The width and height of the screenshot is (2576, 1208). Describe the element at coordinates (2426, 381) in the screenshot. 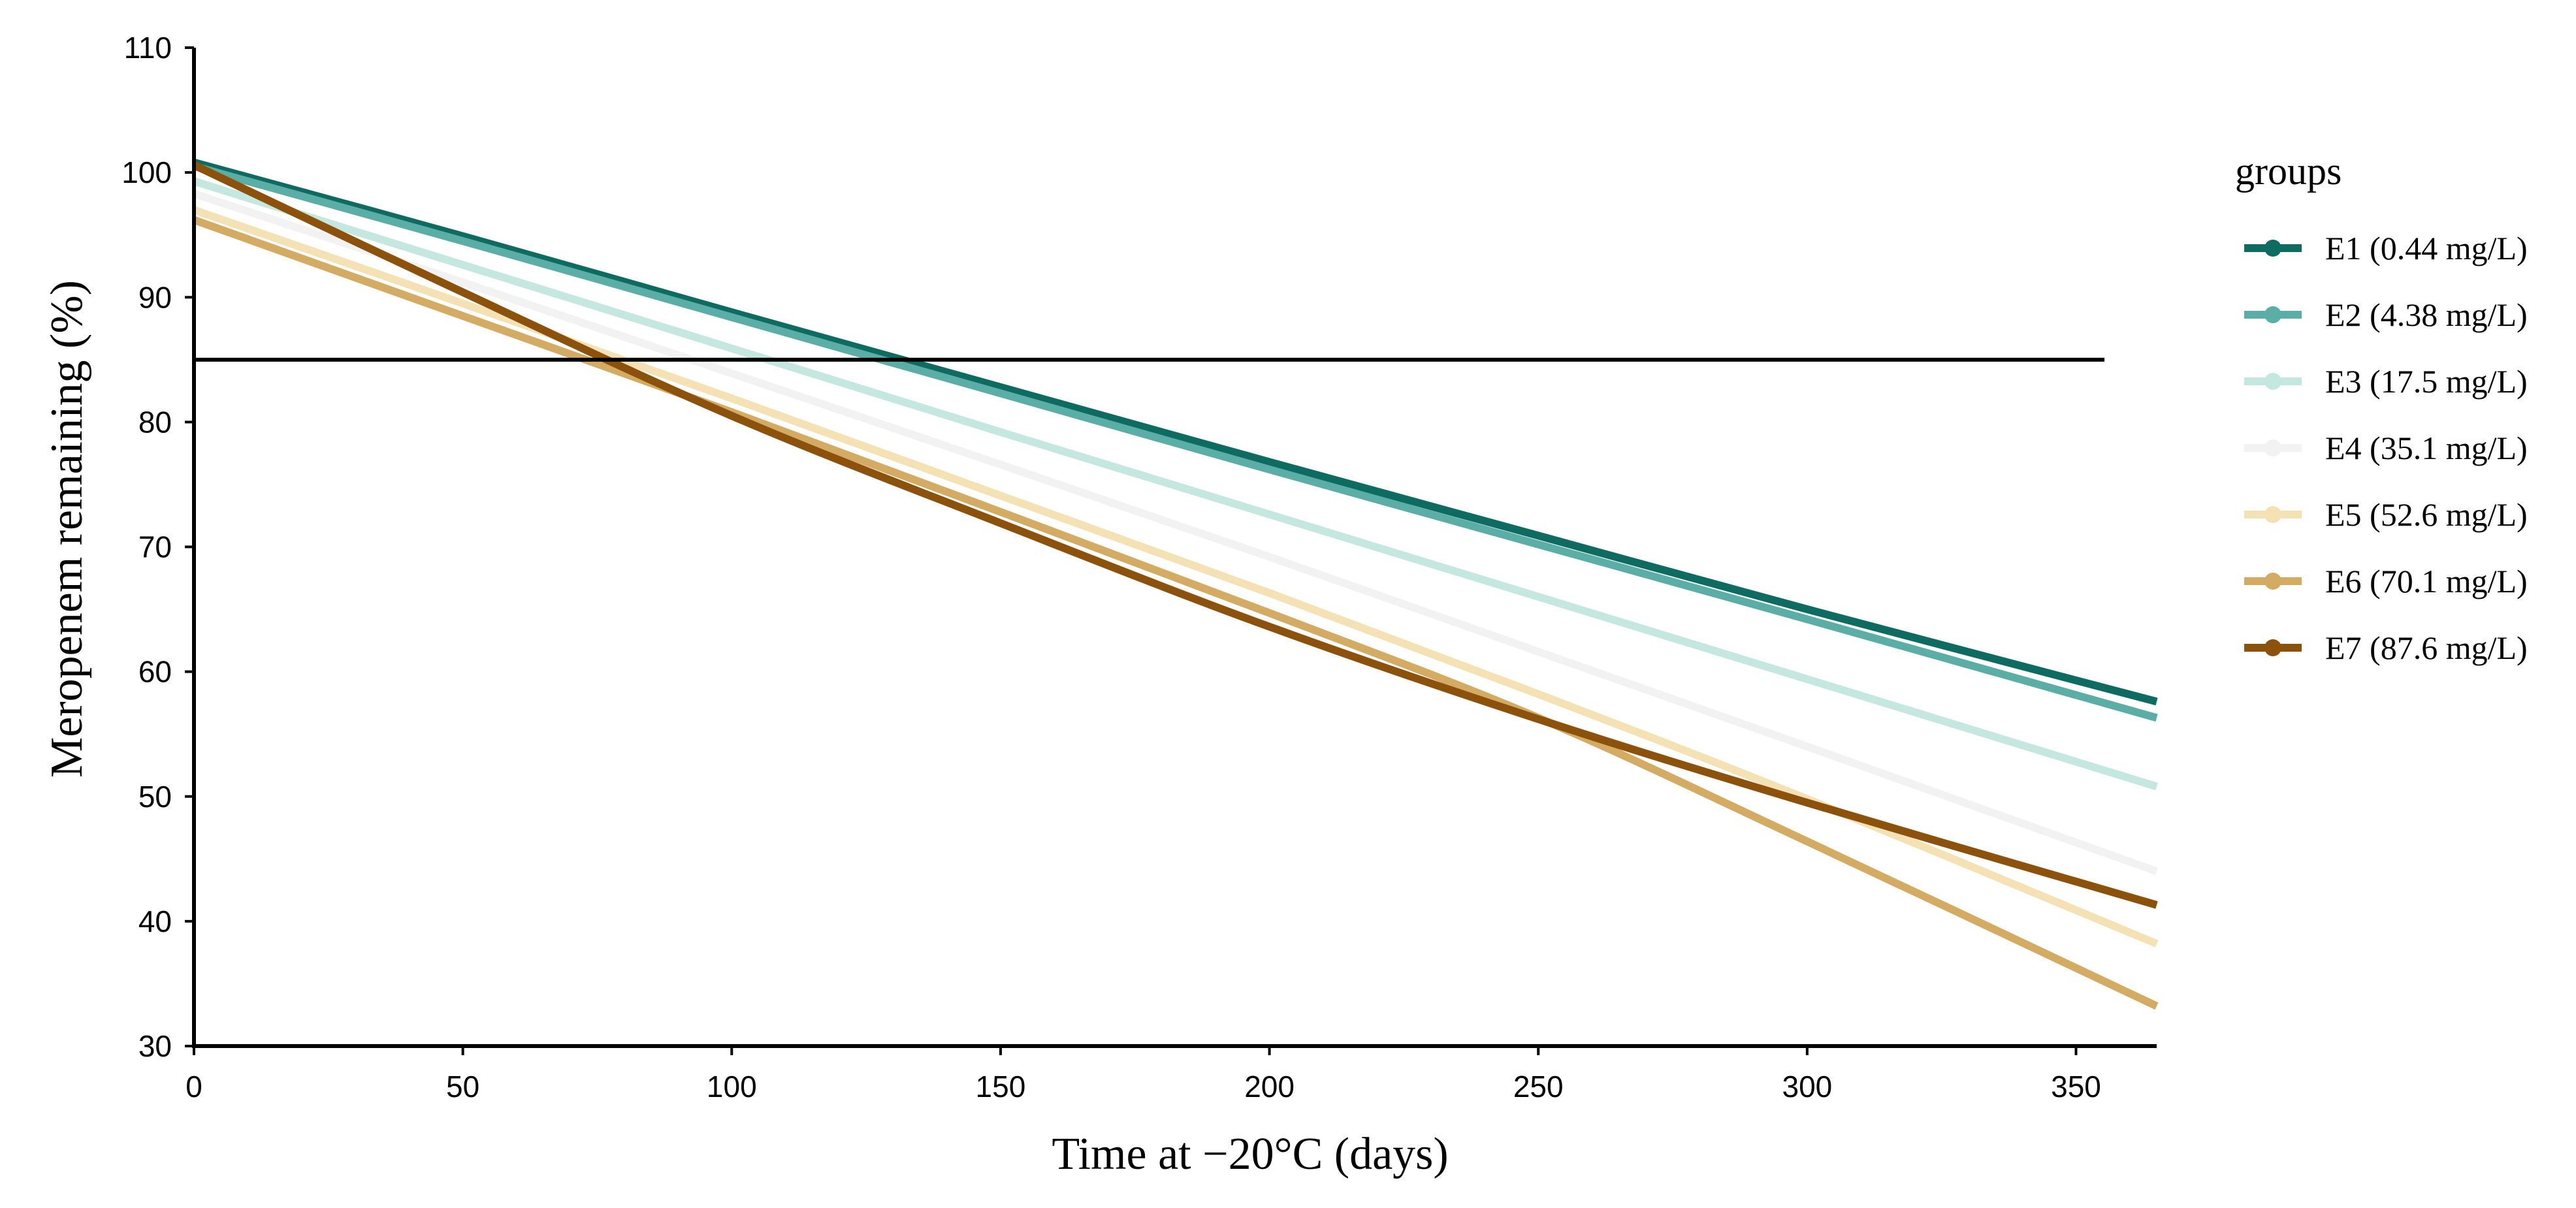

I see `legend-label: E3 (17.5 mg/L)` at that location.